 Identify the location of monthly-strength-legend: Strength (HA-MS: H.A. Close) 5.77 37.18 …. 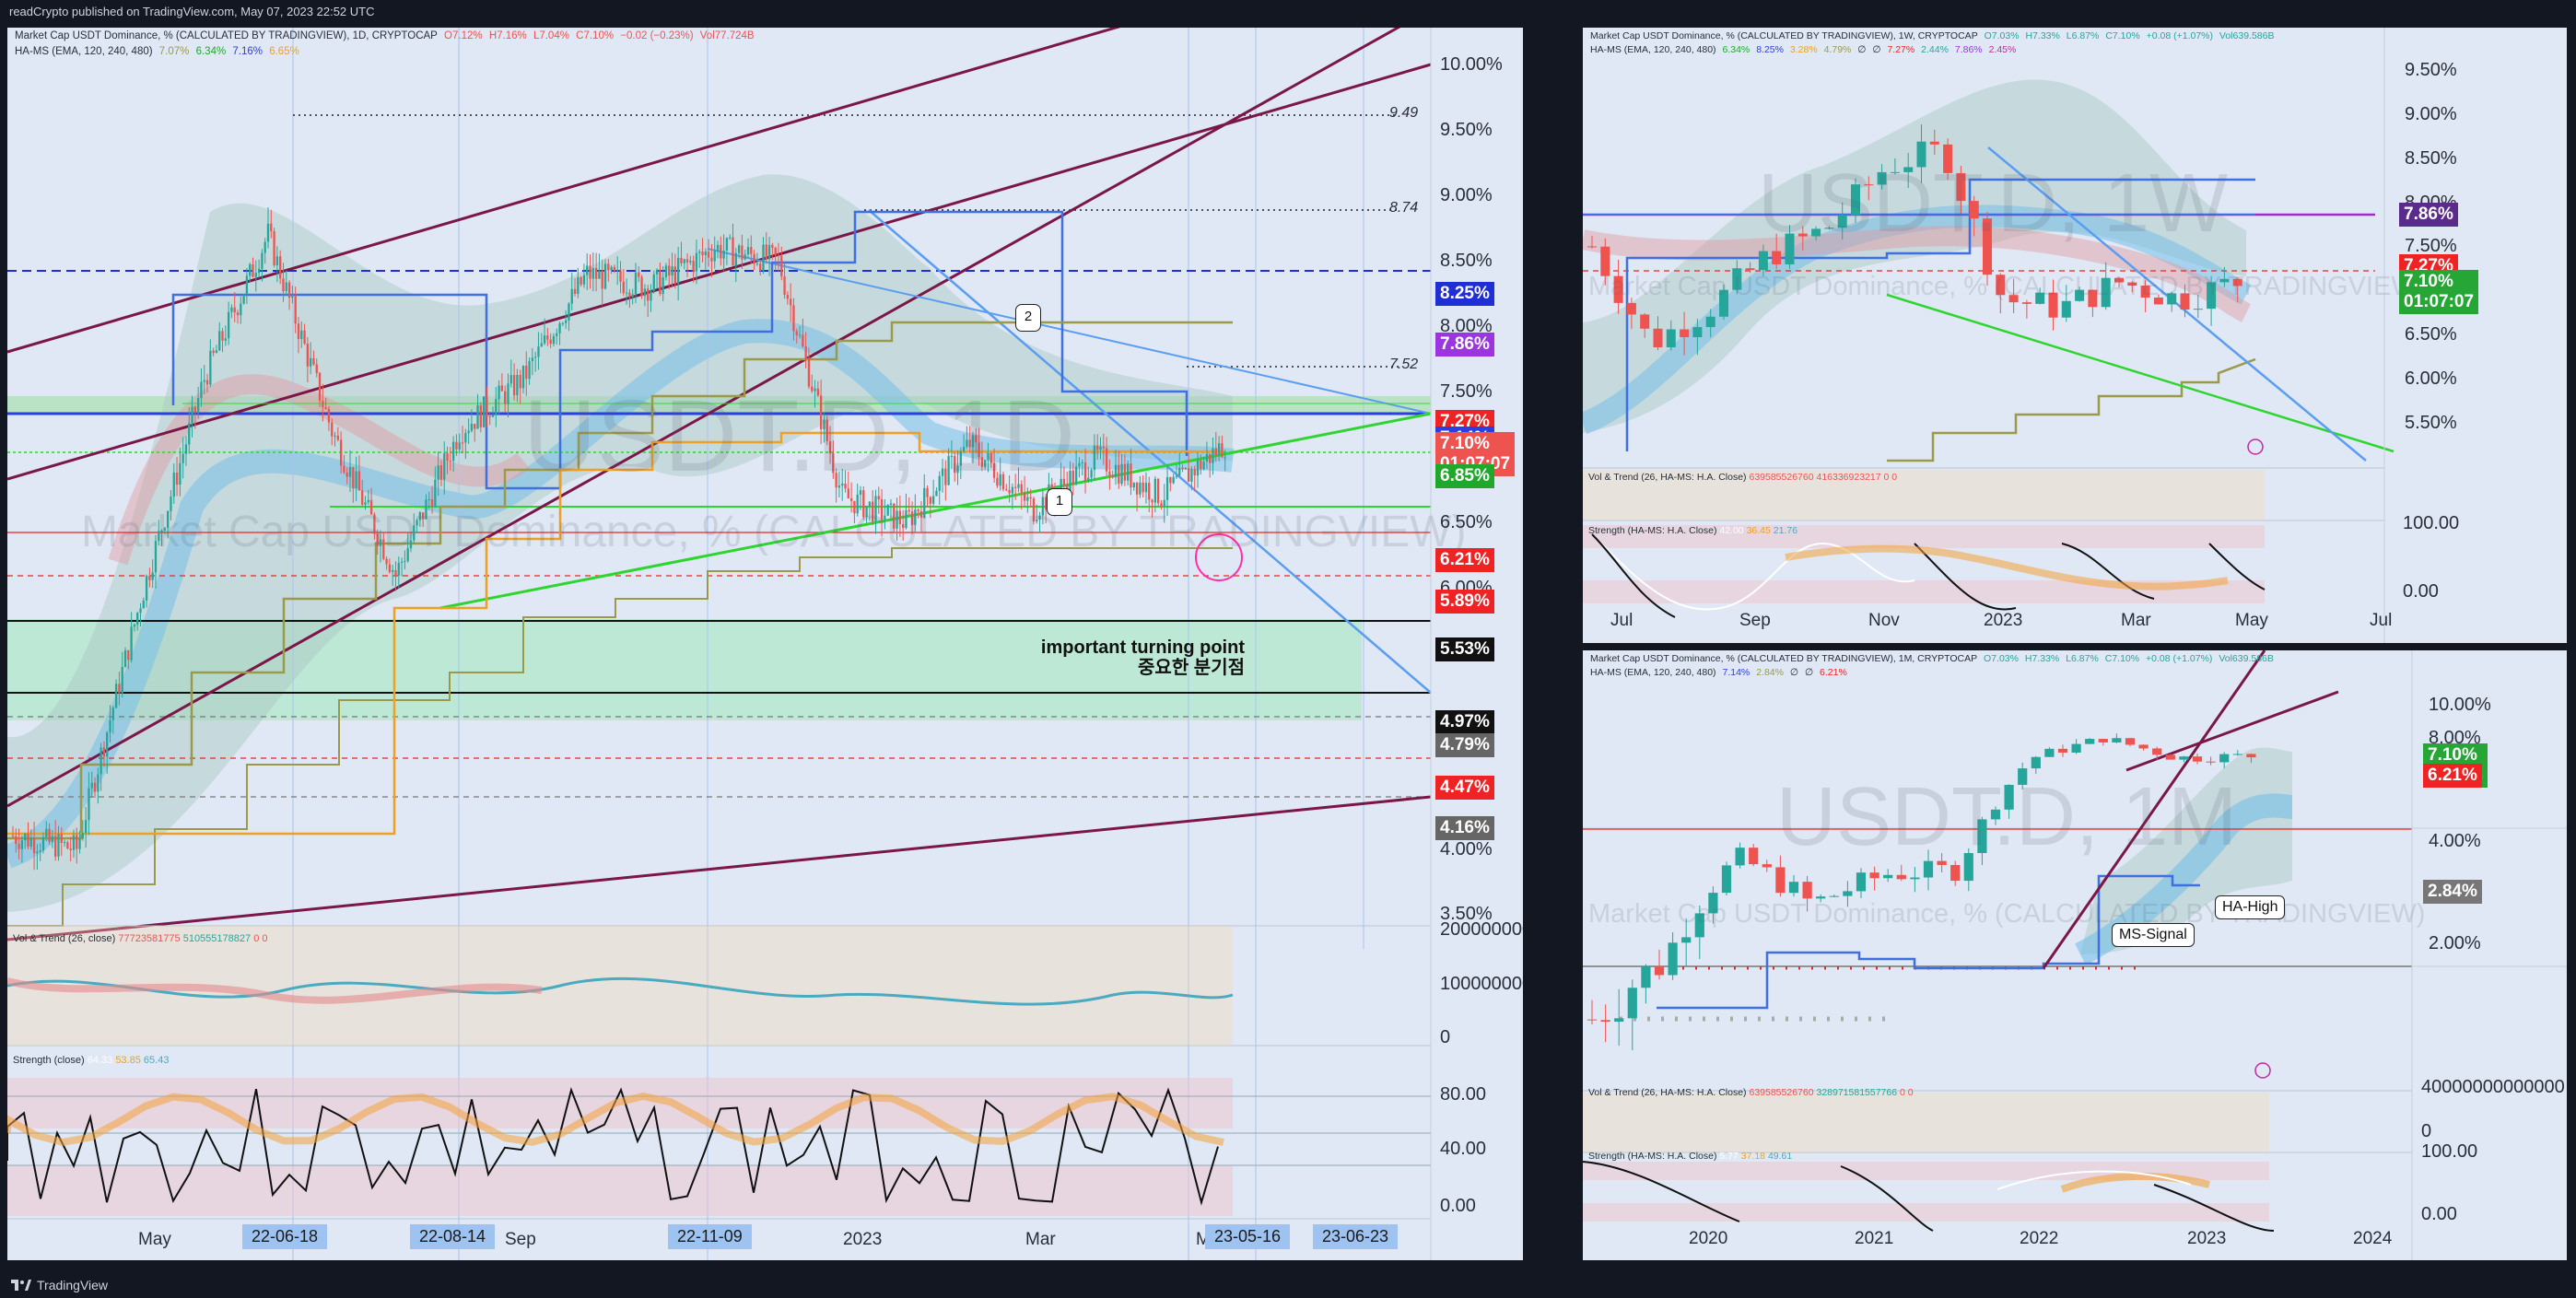
(1690, 1156).